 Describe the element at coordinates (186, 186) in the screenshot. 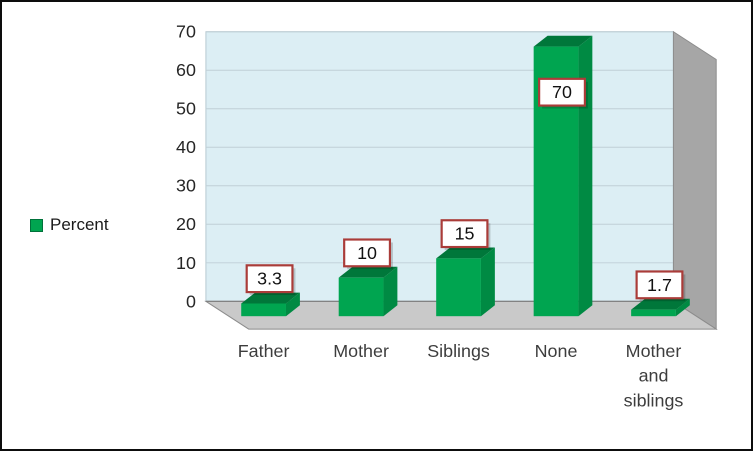

I see `tick-text: 30` at that location.